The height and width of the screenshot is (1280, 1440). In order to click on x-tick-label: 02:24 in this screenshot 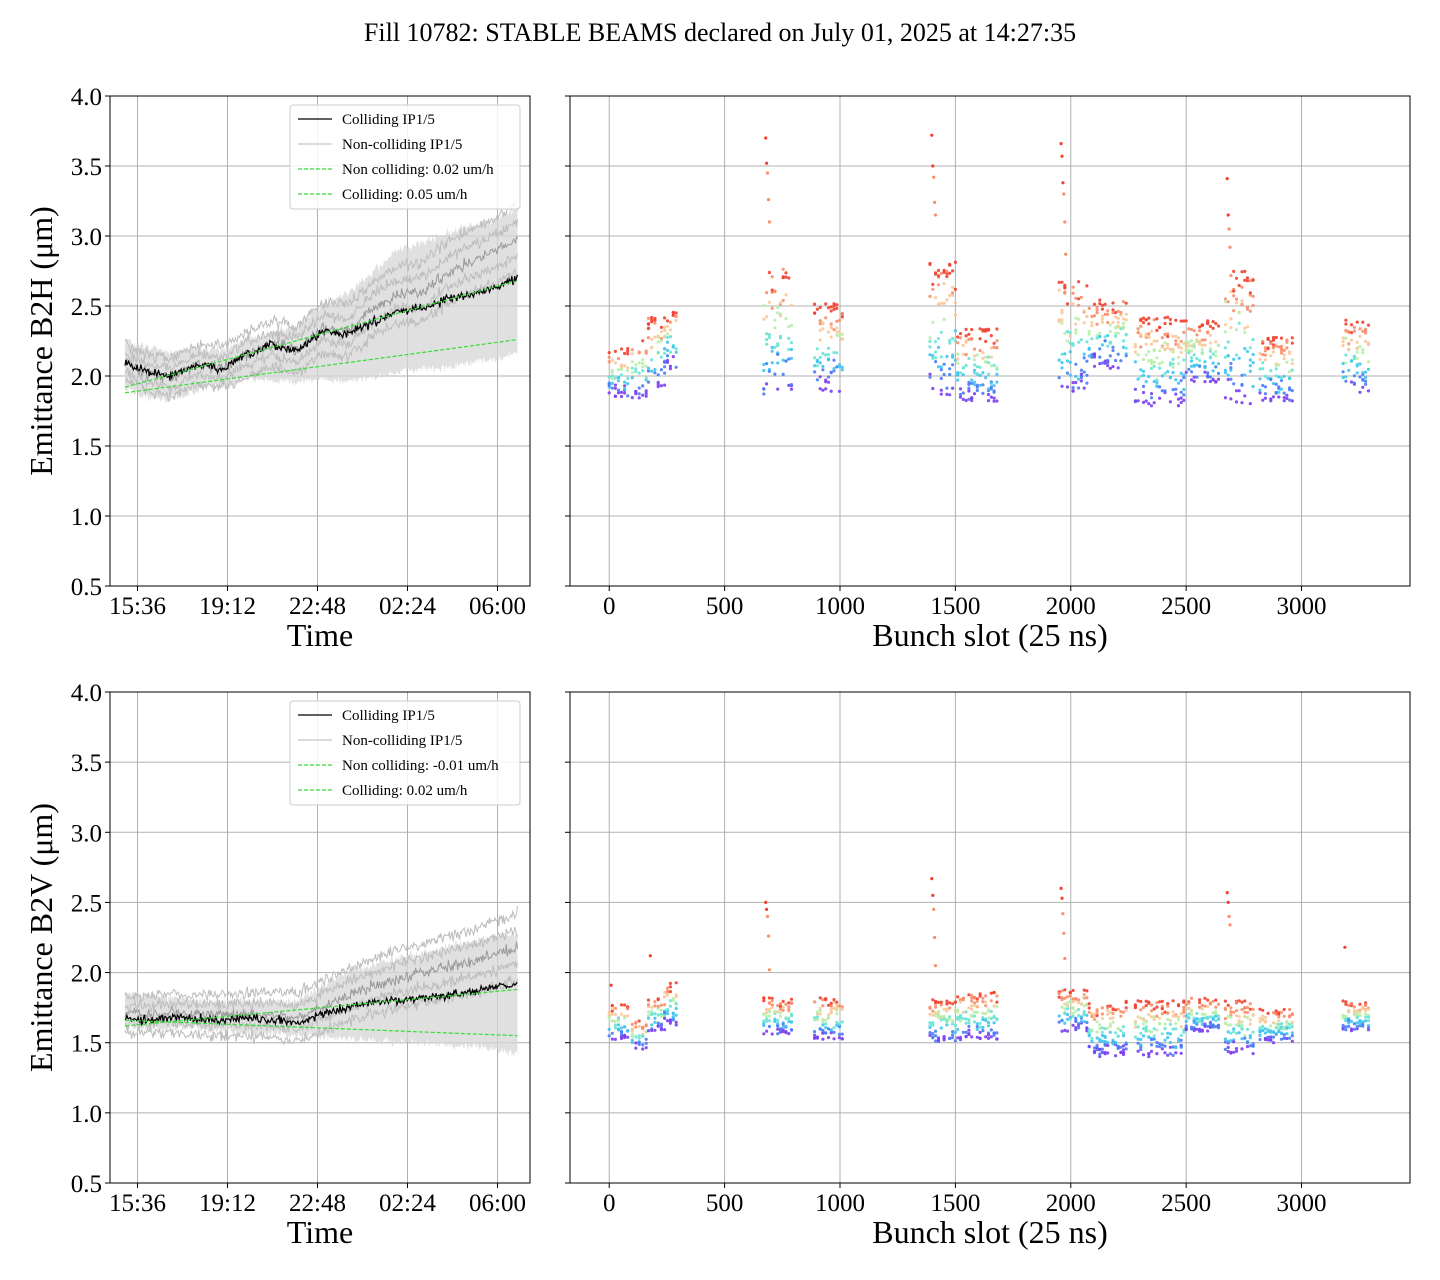, I will do `click(407, 606)`.